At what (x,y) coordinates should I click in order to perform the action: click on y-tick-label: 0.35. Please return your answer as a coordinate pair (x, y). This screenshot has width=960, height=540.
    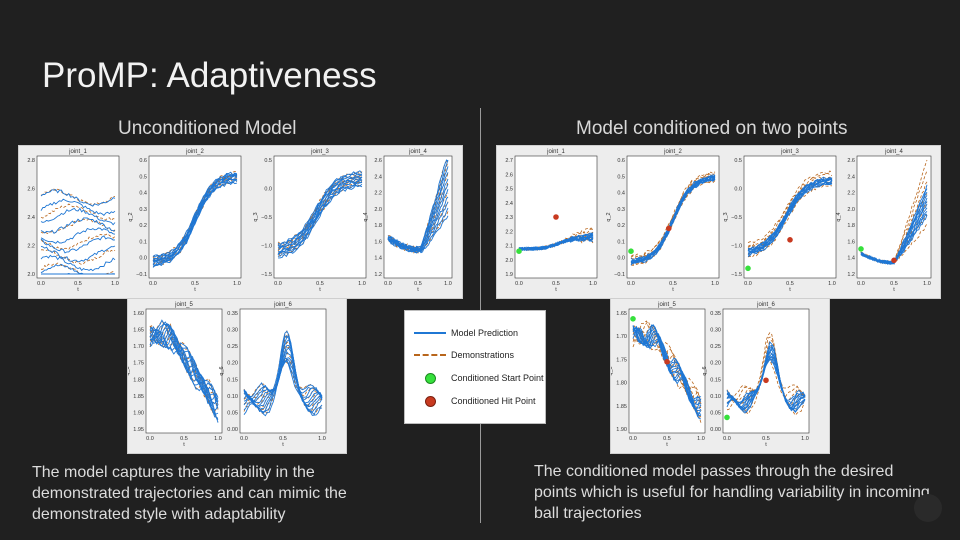
    Looking at the image, I should click on (232, 314).